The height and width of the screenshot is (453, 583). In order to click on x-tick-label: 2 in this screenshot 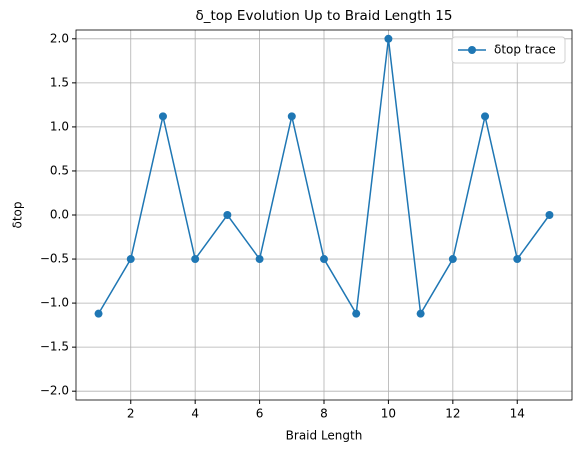, I will do `click(131, 414)`.